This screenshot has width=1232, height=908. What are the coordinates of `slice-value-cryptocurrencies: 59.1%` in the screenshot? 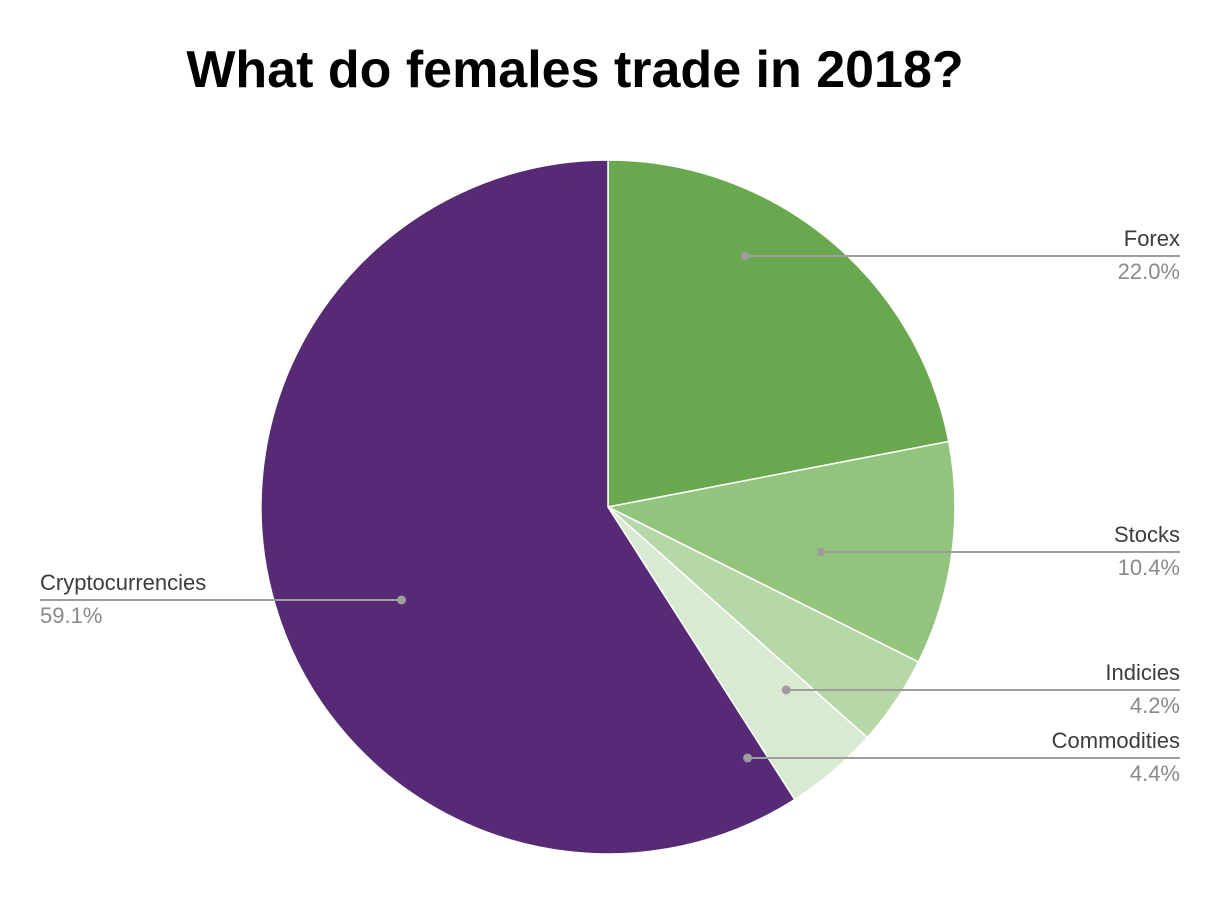 It's located at (71, 615).